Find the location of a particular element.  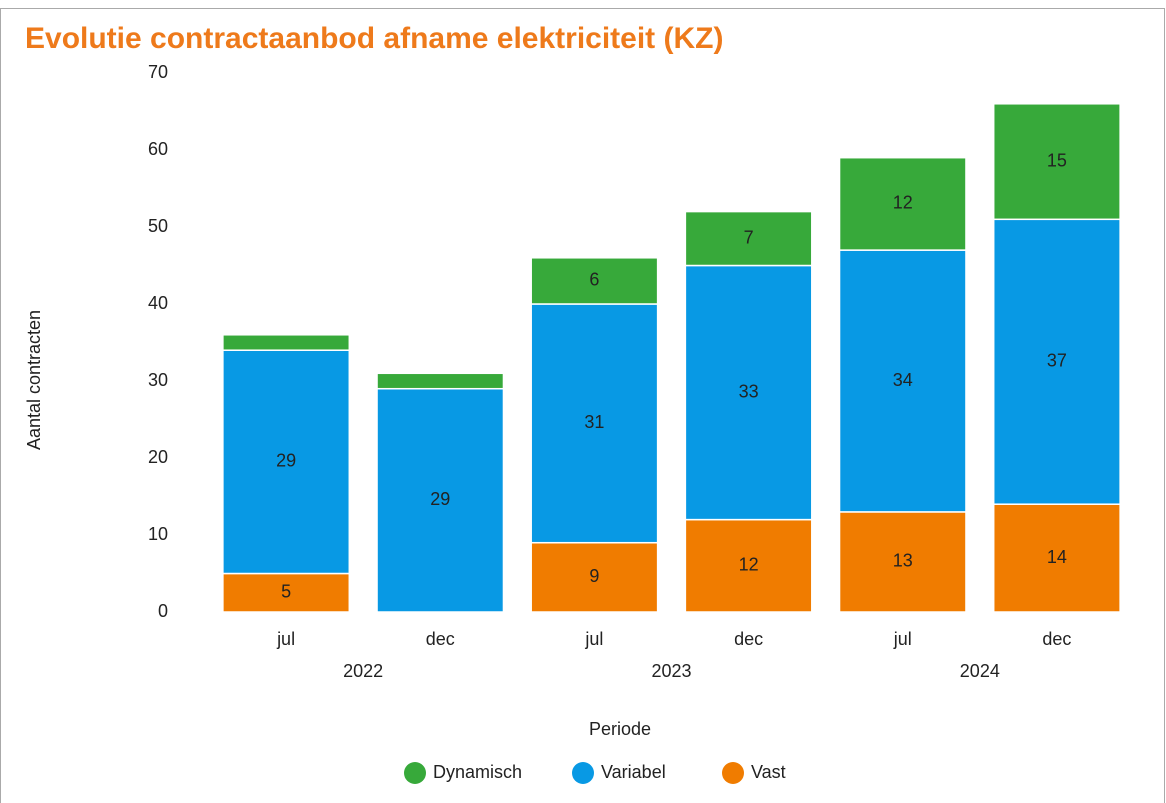

data-label: 7 is located at coordinates (749, 237).